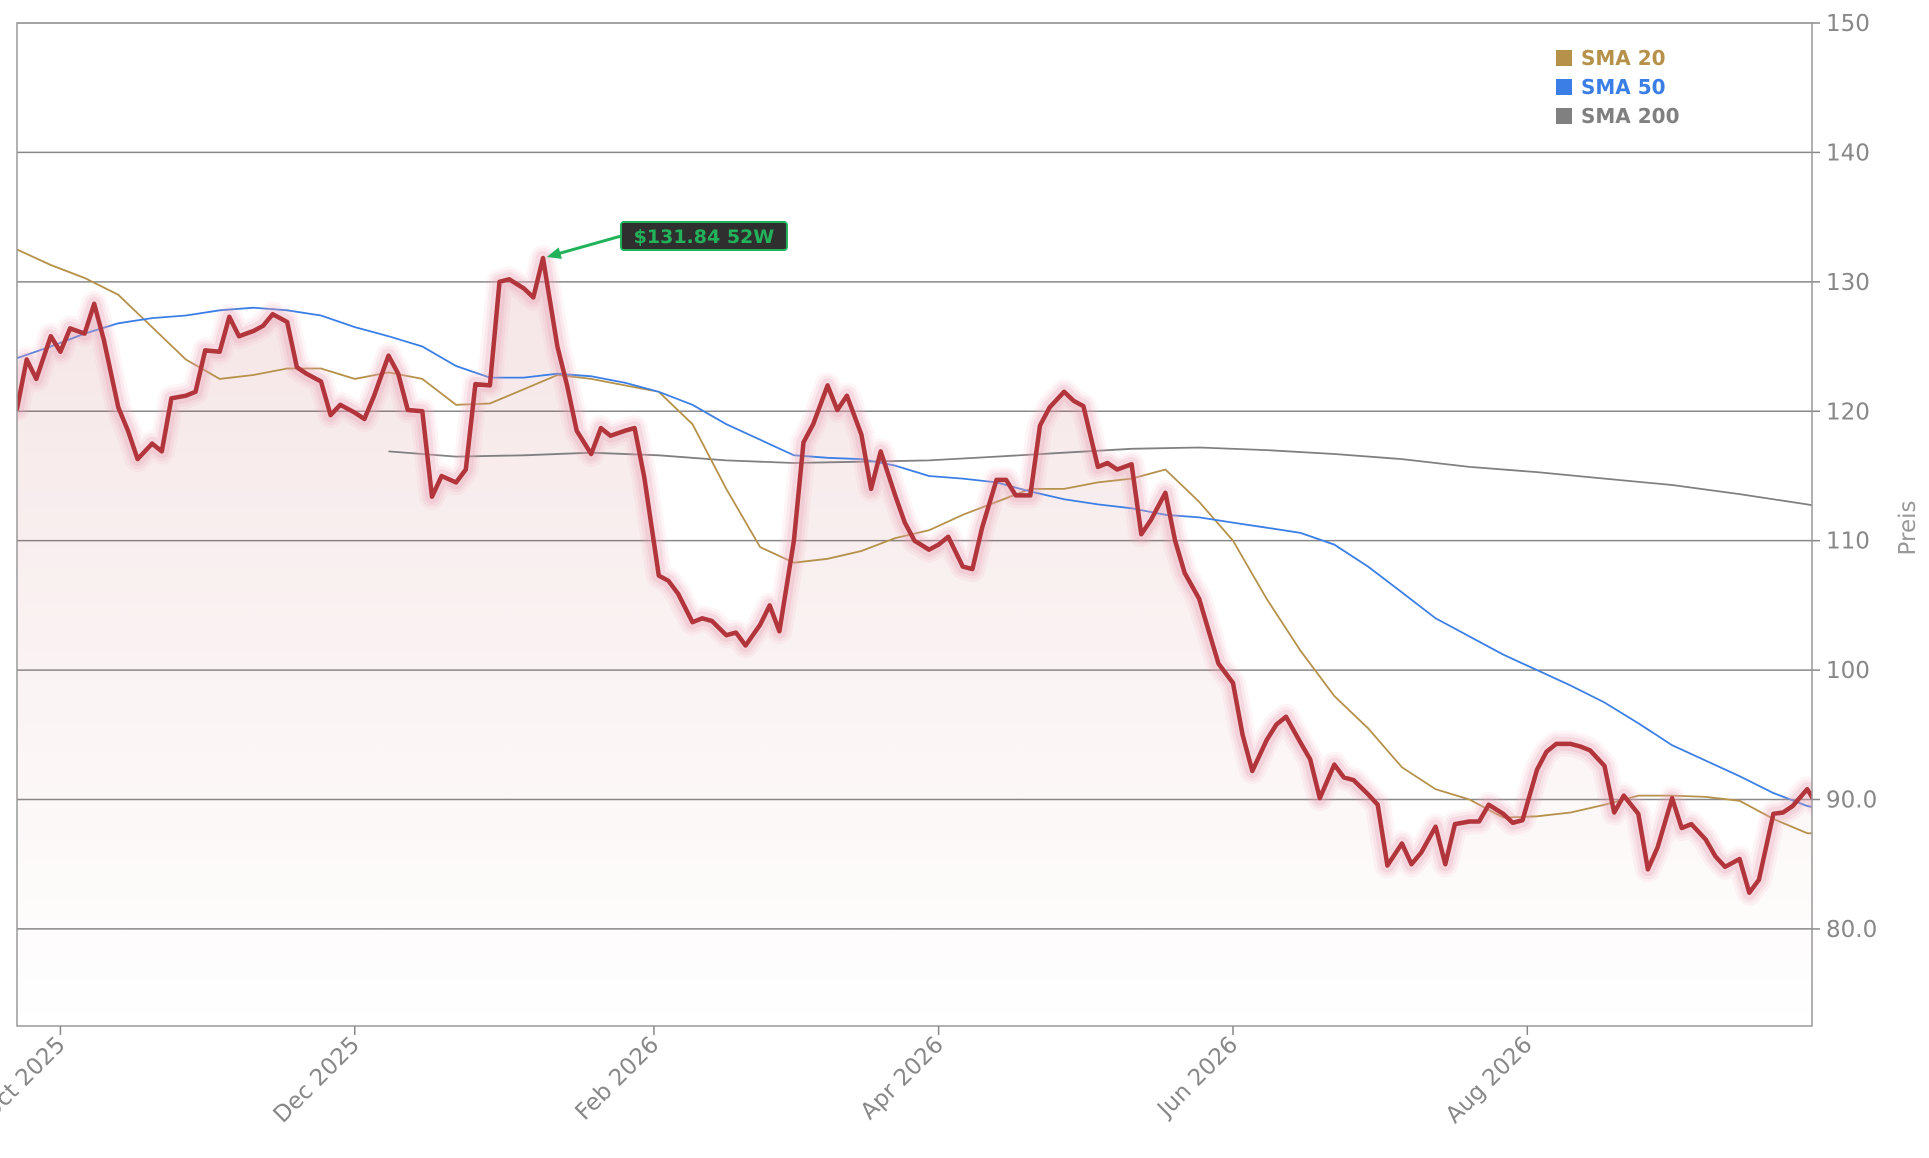 The height and width of the screenshot is (1158, 1929). Describe the element at coordinates (1851, 801) in the screenshot. I see `y-tick-label: 90.0` at that location.